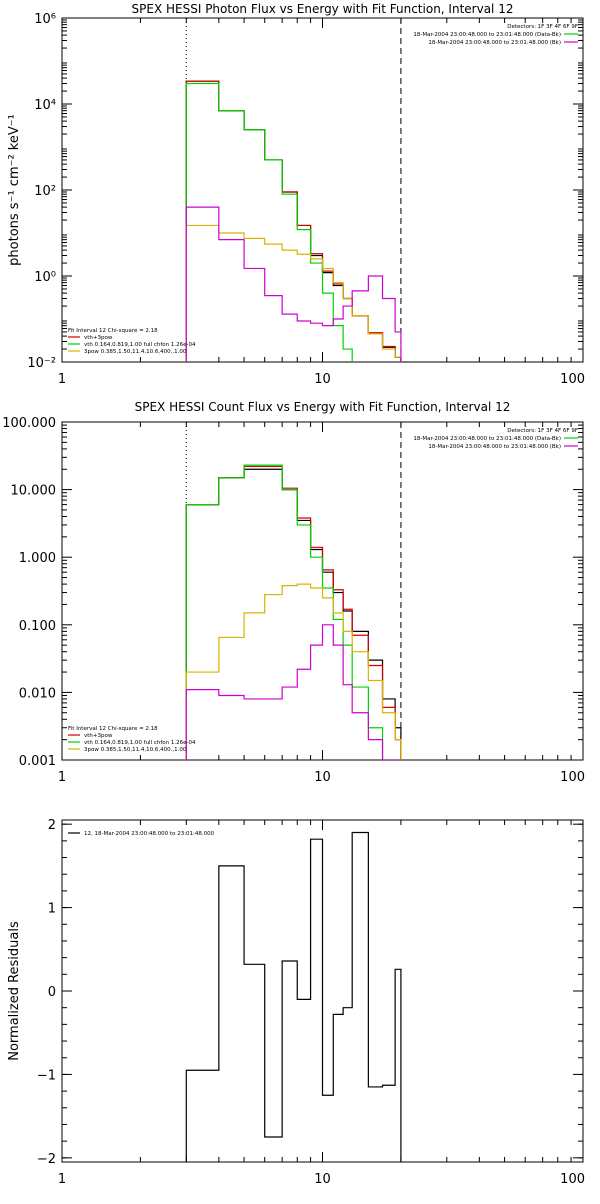 The width and height of the screenshot is (600, 1204). What do you see at coordinates (37, 558) in the screenshot?
I see `y-tick-label: 1.000` at bounding box center [37, 558].